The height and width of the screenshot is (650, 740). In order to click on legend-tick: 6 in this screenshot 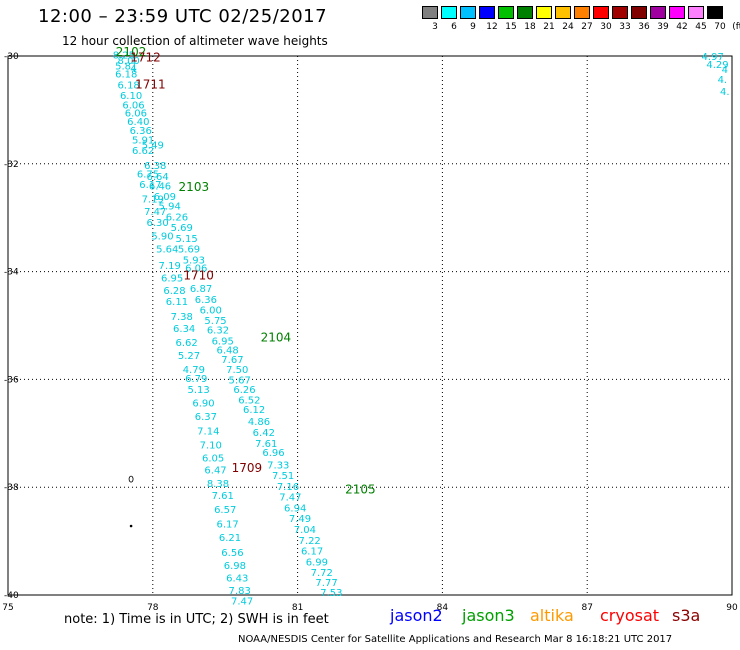, I will do `click(454, 27)`.